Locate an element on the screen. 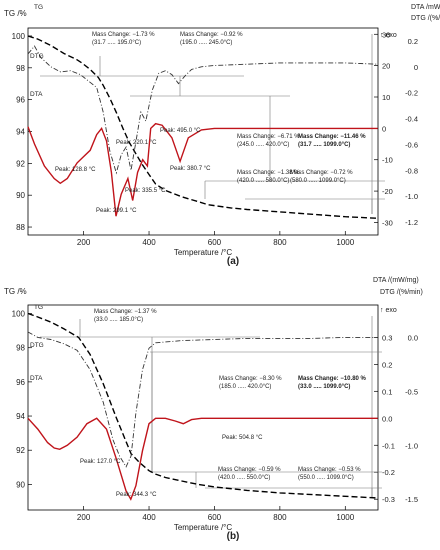 The image size is (440, 550). y-tick-label-left: 88 is located at coordinates (20, 227).